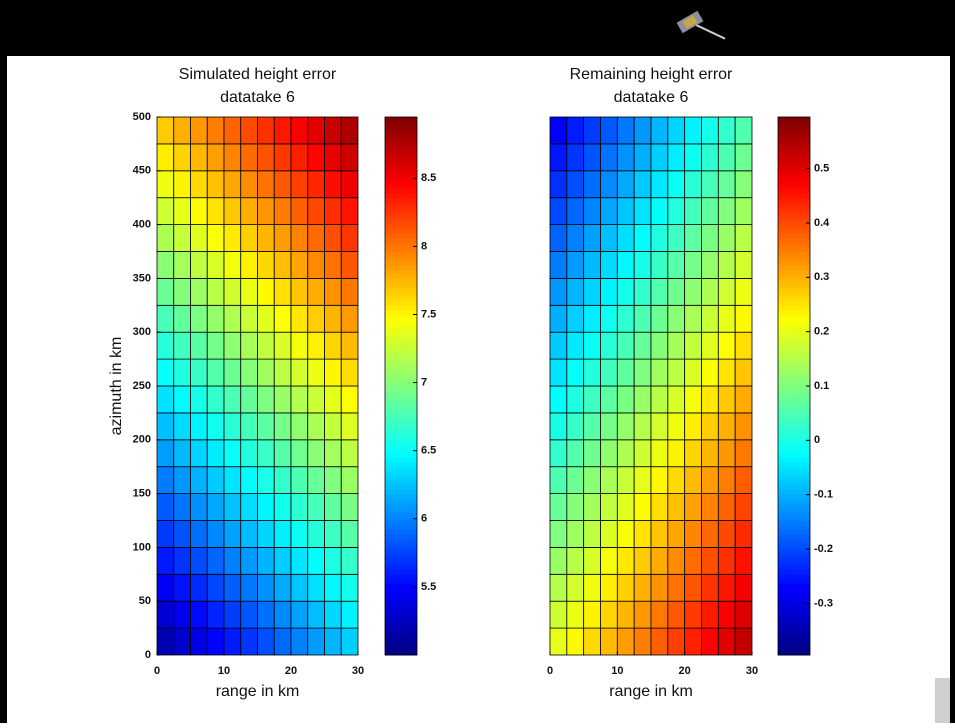 This screenshot has height=728, width=955. Describe the element at coordinates (428, 451) in the screenshot. I see `colorbar-tick-label: 6.5` at that location.